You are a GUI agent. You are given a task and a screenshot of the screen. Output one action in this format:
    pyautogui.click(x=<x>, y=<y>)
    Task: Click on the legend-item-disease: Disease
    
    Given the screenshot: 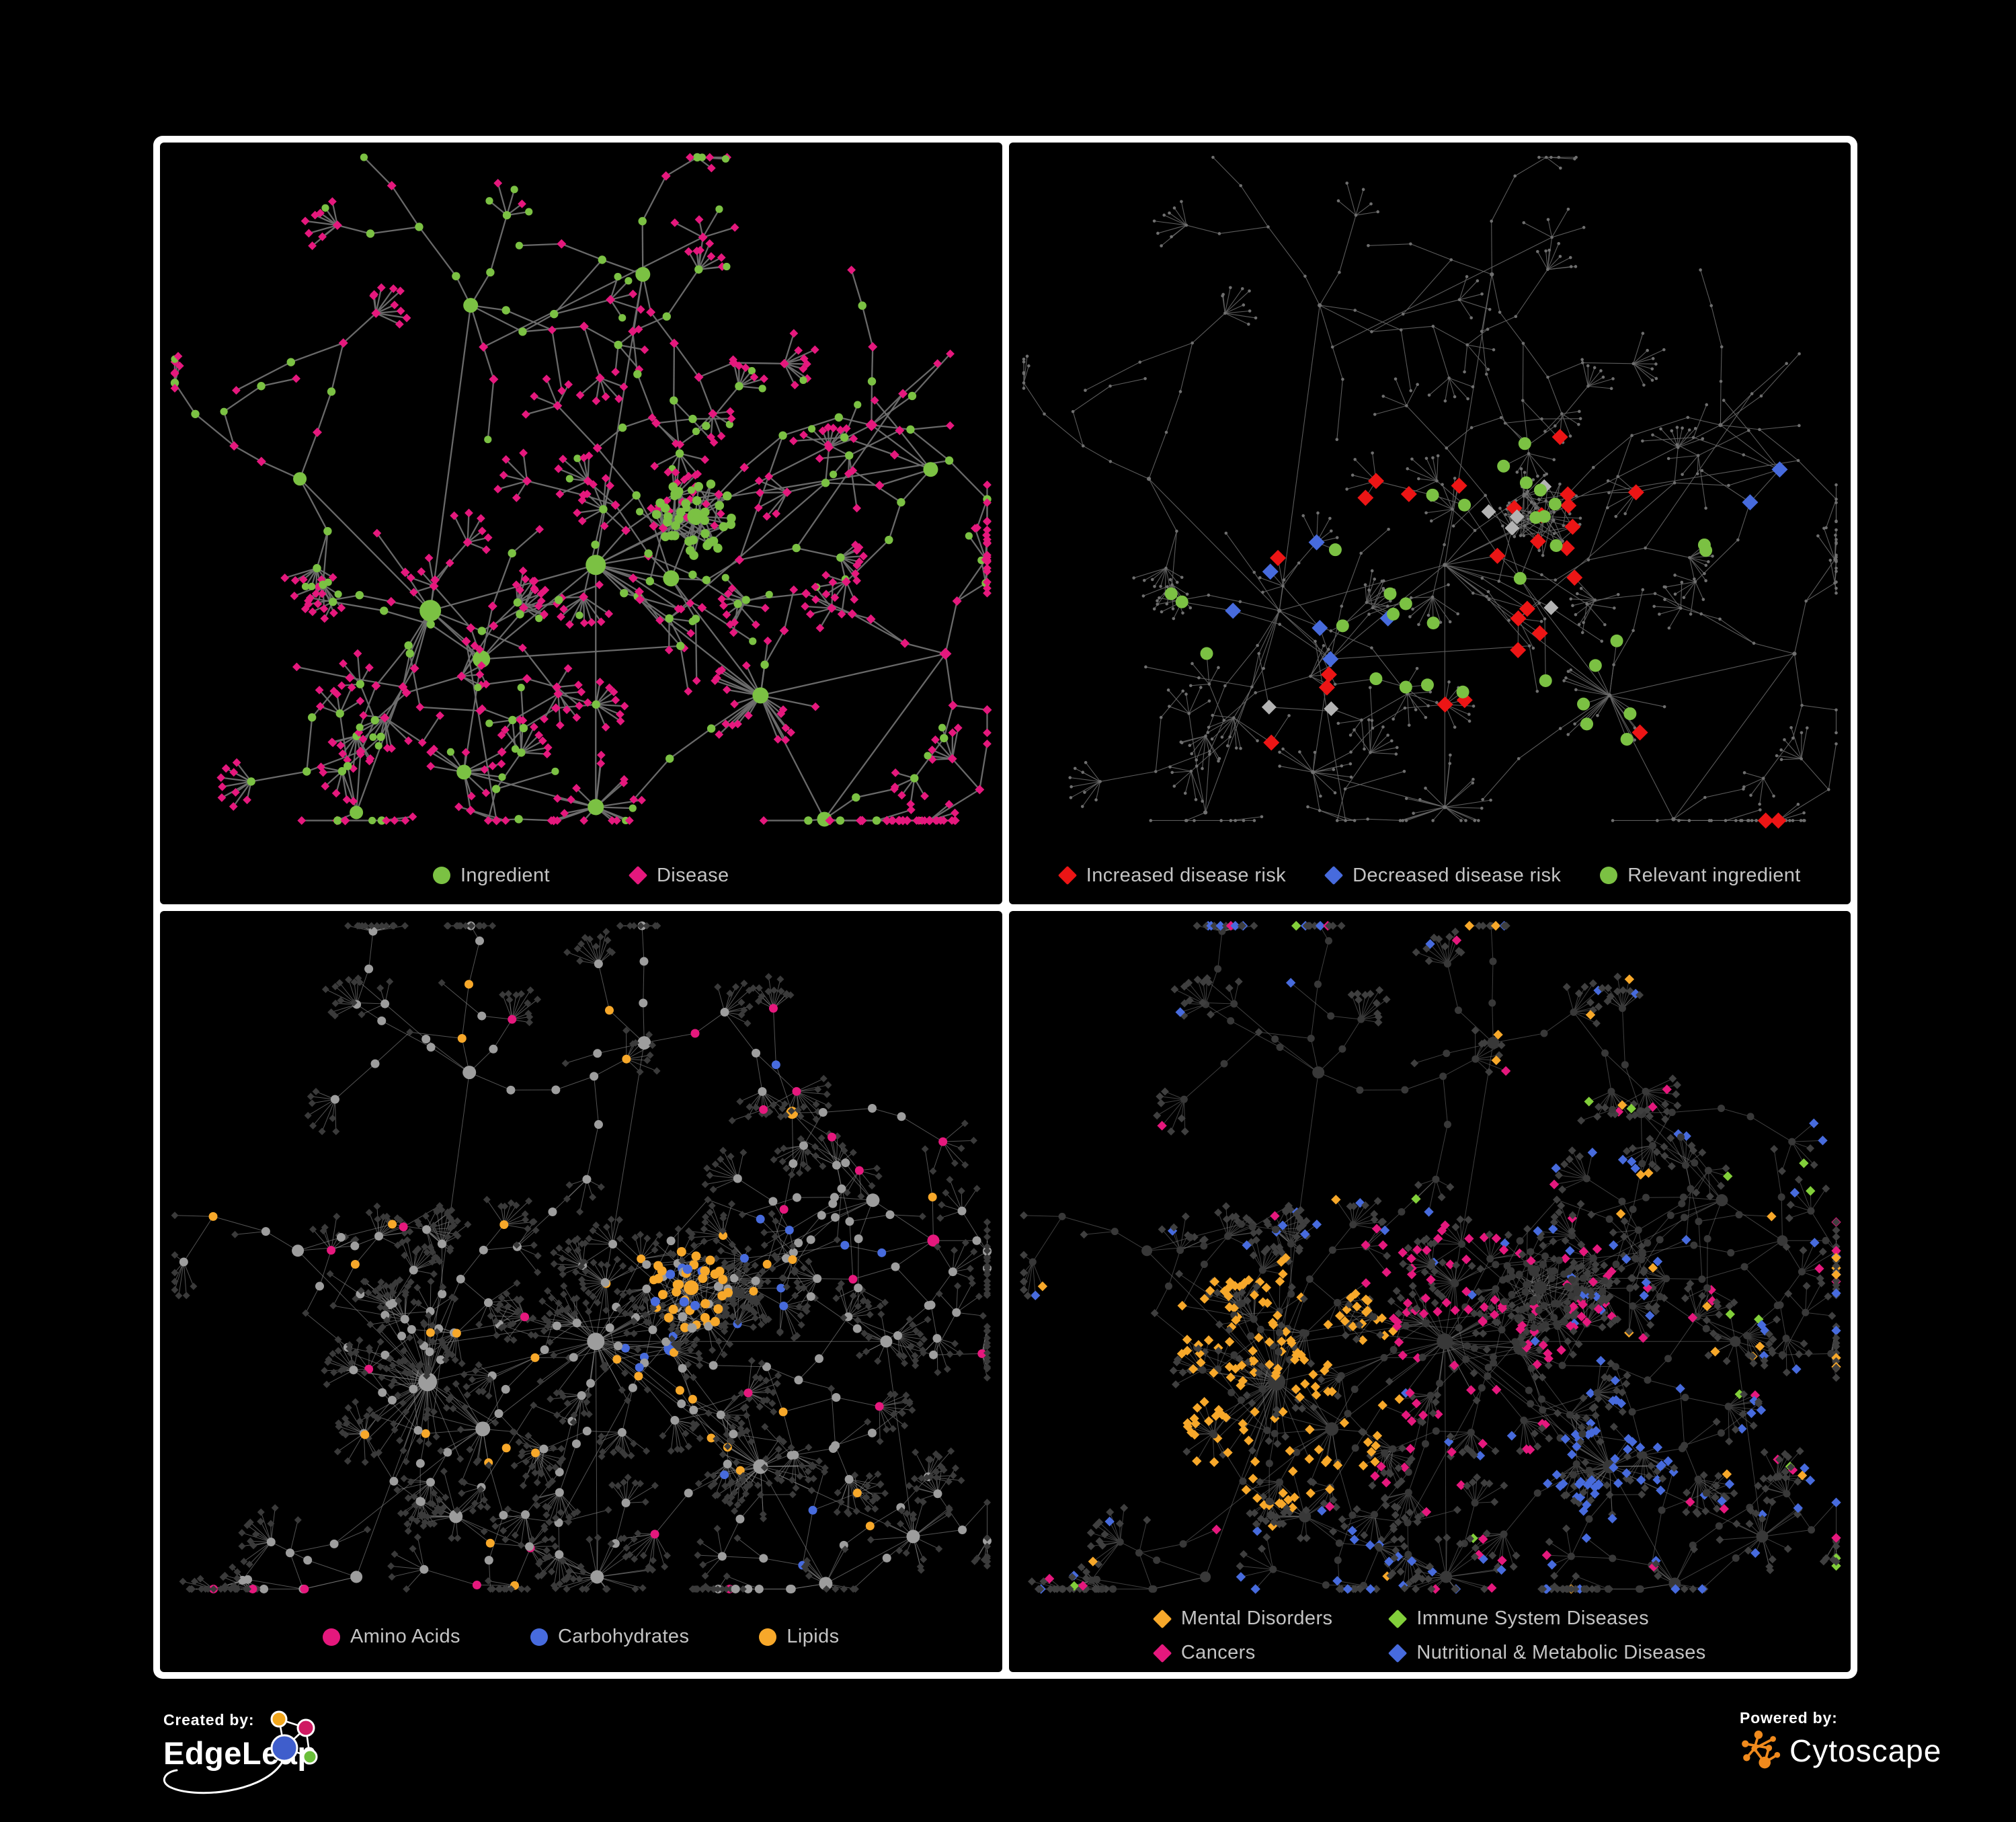 What is the action you would take?
    pyautogui.click(x=679, y=876)
    